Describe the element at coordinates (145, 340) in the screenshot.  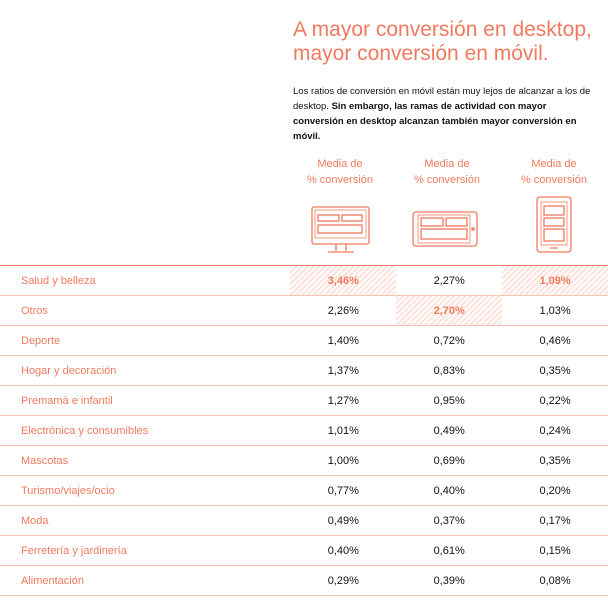
I see `row-label: Deporte` at that location.